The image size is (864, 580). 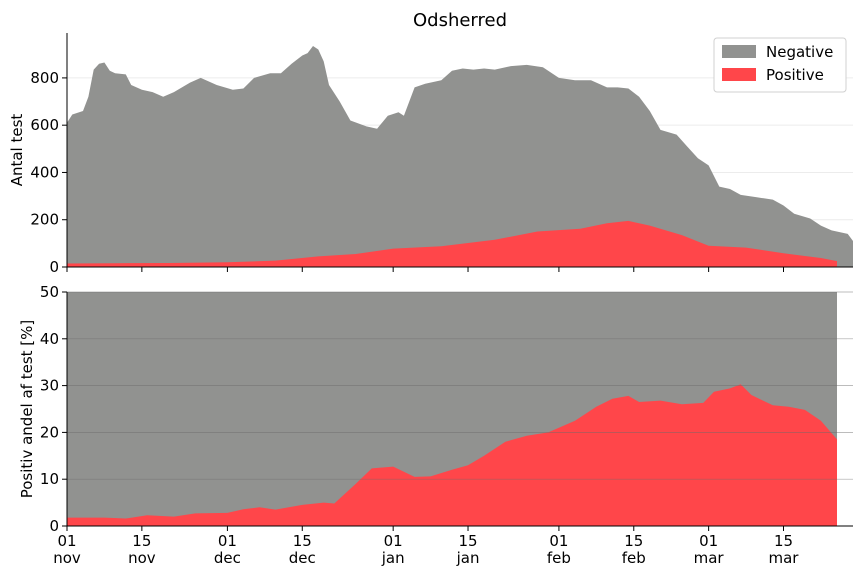 I want to click on bottom-y-axis-label: Positiv andel af test [%], so click(x=27, y=409).